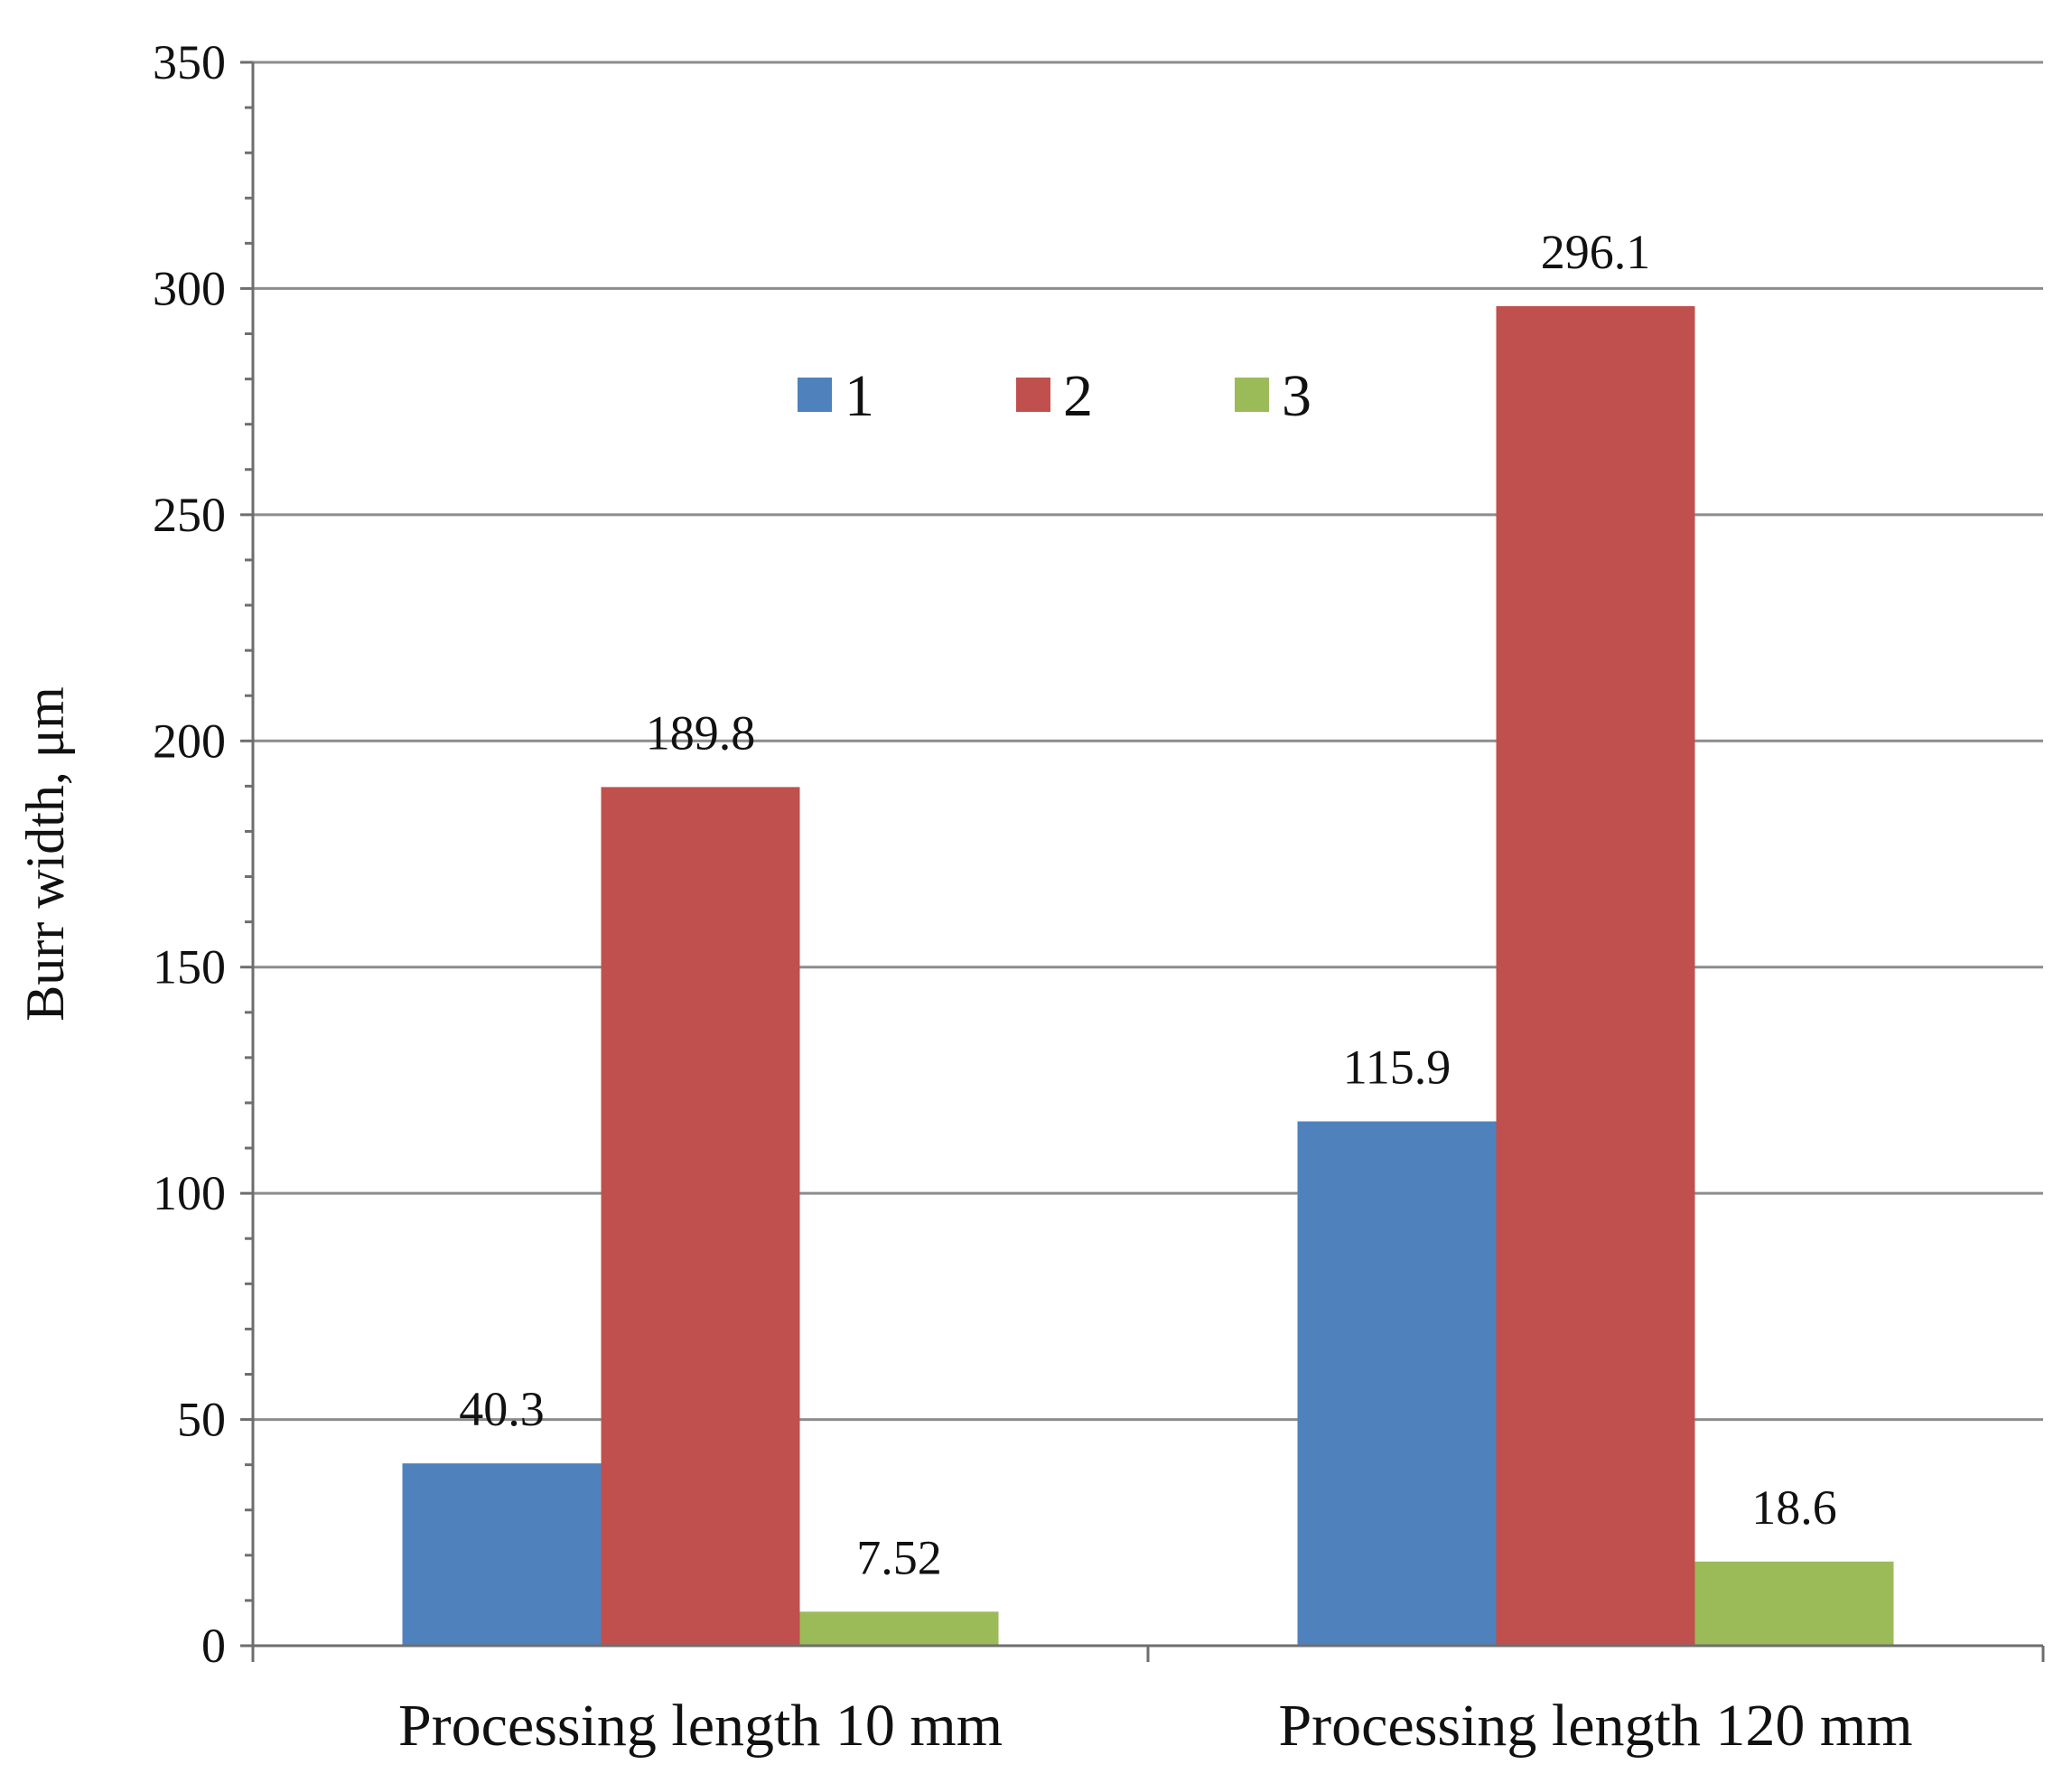  Describe the element at coordinates (1054, 396) in the screenshot. I see `legend: 1 2 3` at that location.